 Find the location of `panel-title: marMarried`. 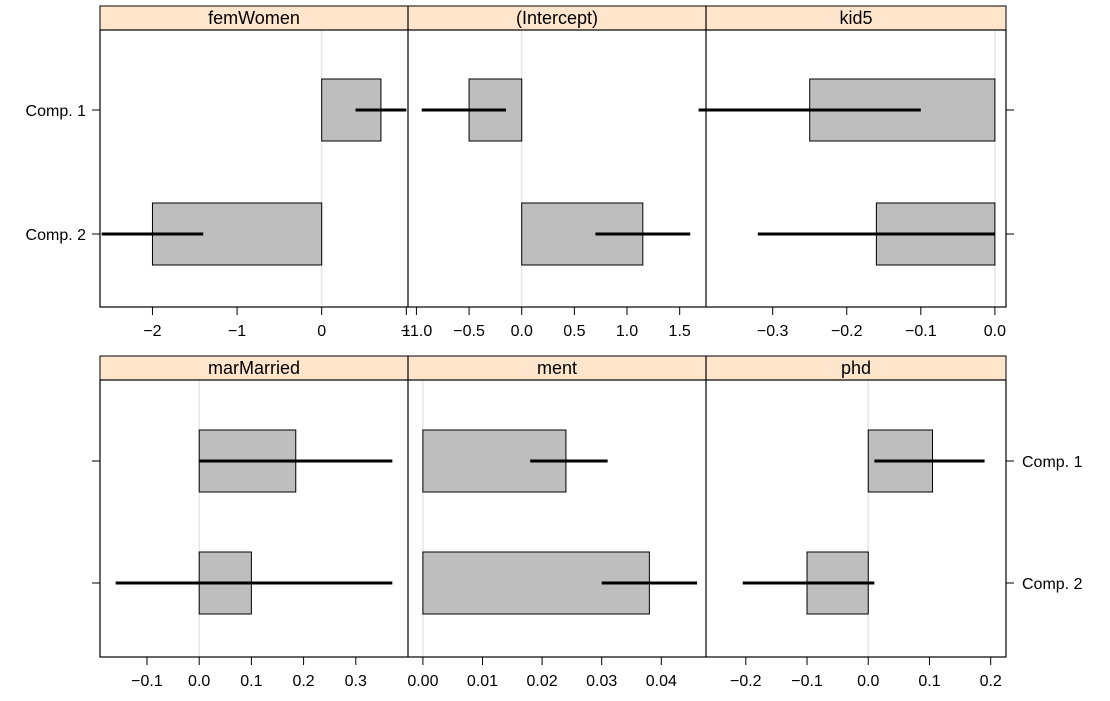

panel-title: marMarried is located at coordinates (254, 368).